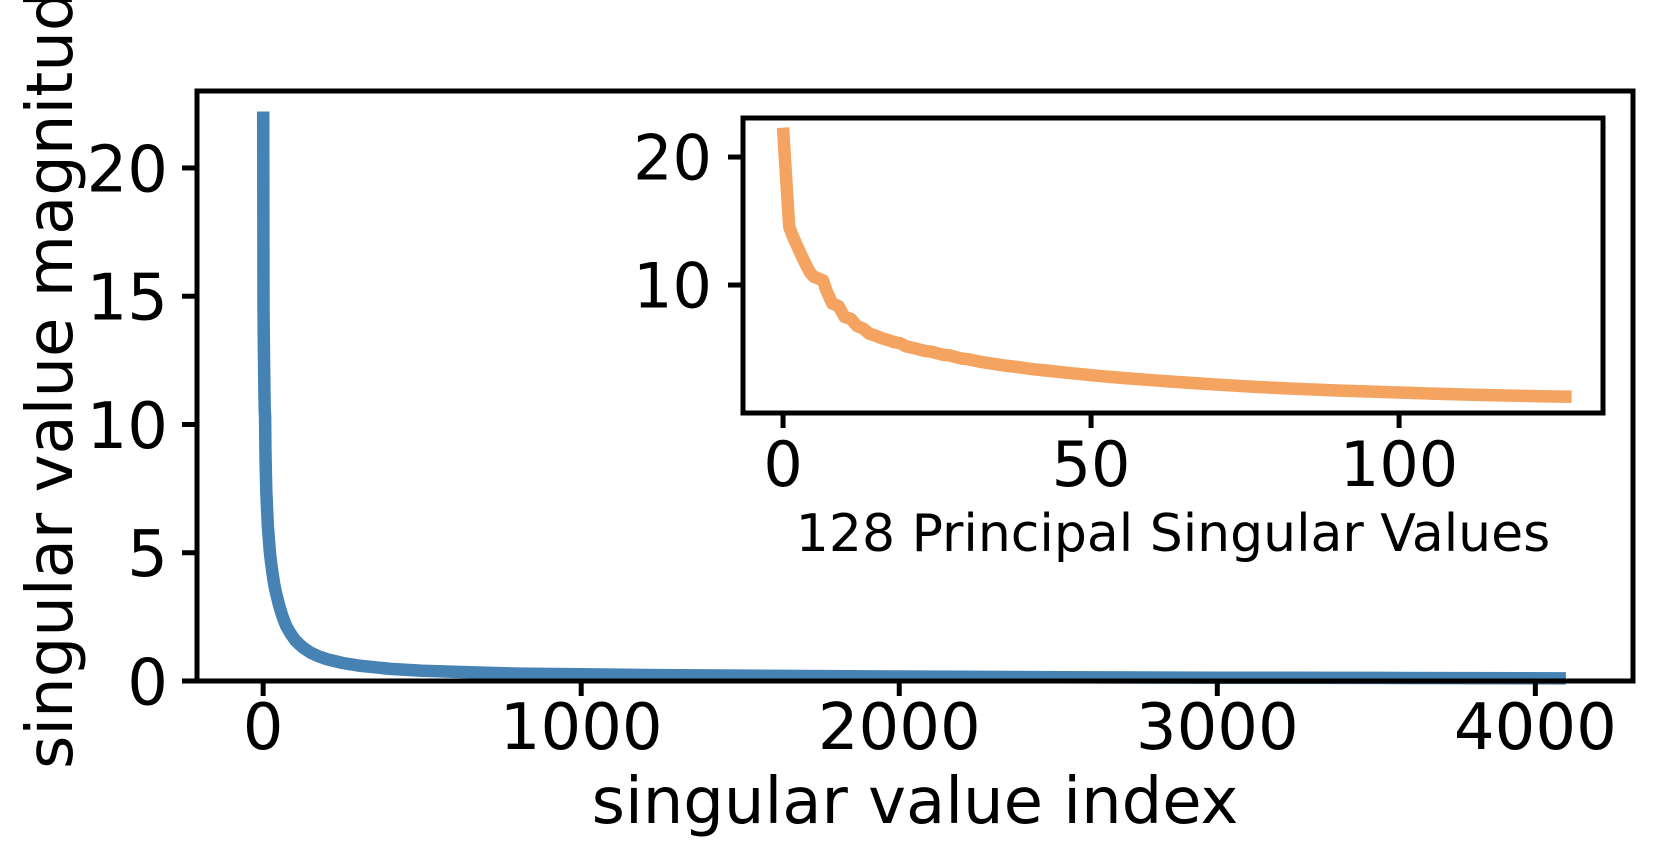 Image resolution: width=1660 pixels, height=861 pixels. I want to click on inset-y-tick-label: 20, so click(672, 158).